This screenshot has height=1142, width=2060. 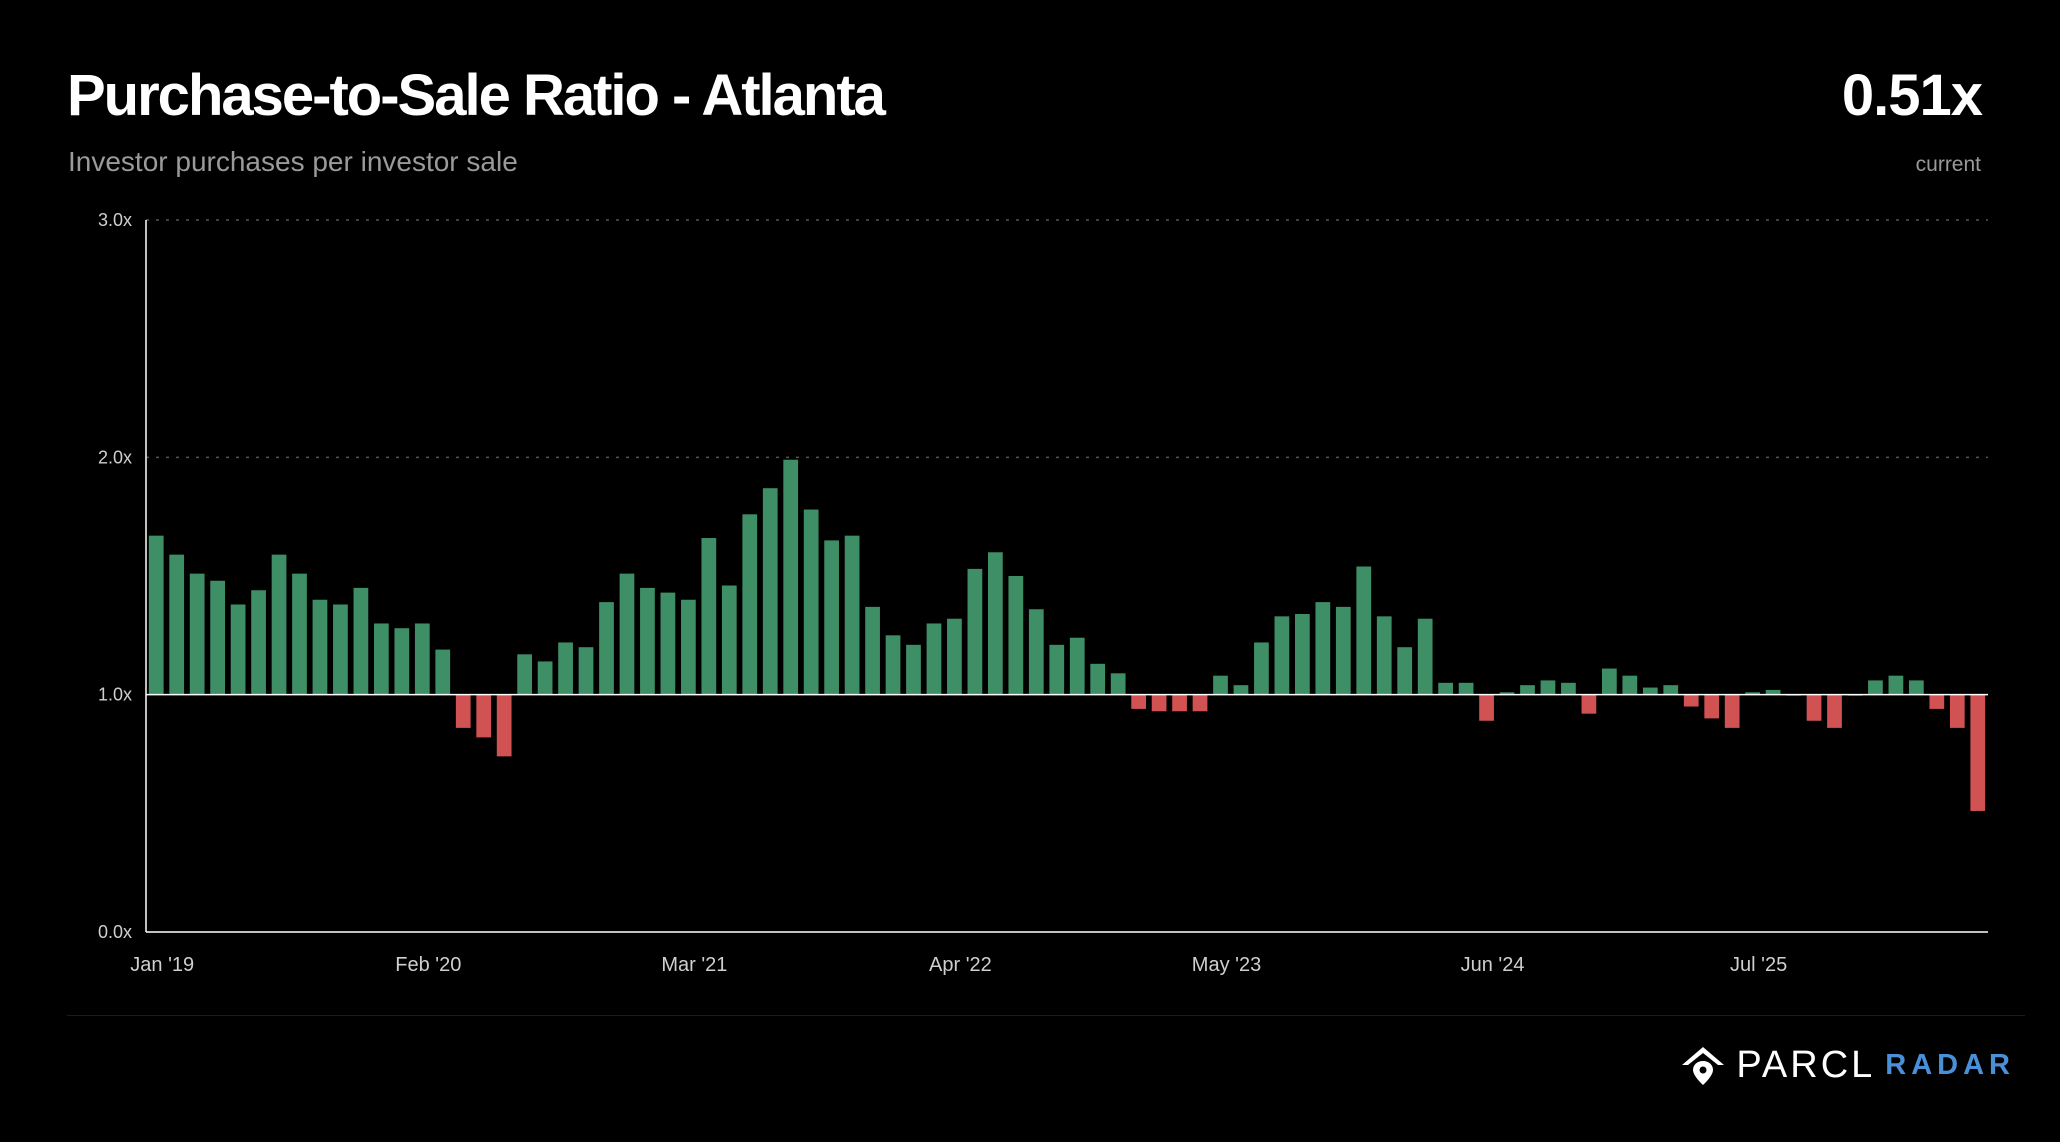 I want to click on x-tick-label: Apr '22, so click(x=960, y=965).